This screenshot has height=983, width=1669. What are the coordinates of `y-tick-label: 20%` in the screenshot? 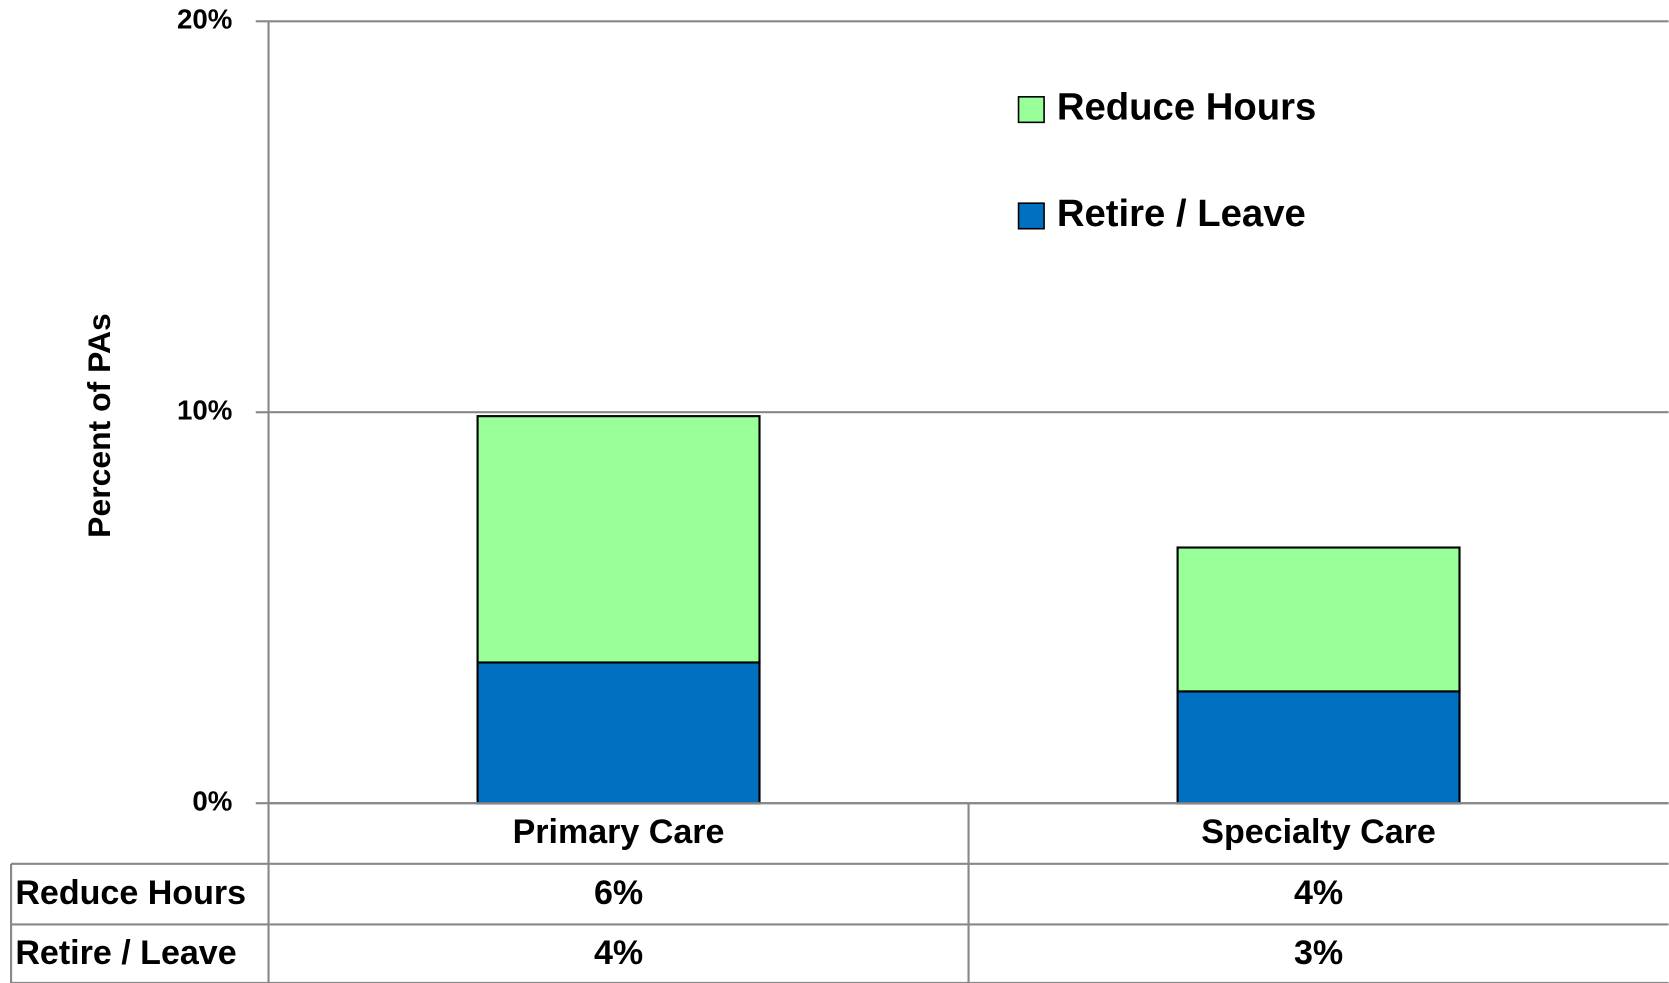 It's located at (204, 19).